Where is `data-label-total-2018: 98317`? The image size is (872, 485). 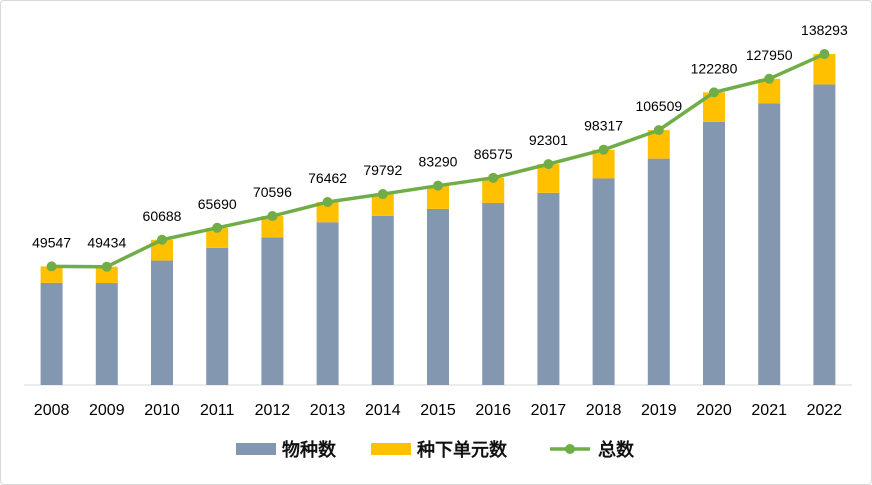
data-label-total-2018: 98317 is located at coordinates (603, 126).